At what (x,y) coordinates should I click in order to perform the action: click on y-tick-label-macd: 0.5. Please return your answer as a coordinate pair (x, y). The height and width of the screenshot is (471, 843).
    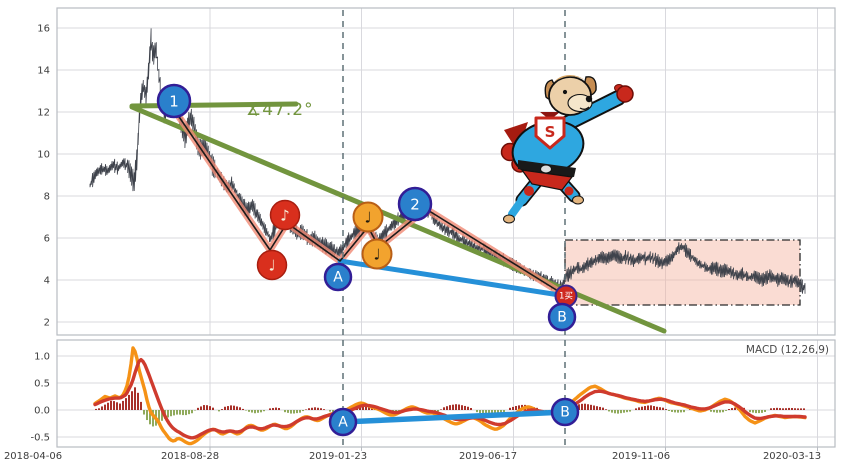
    Looking at the image, I should click on (42, 384).